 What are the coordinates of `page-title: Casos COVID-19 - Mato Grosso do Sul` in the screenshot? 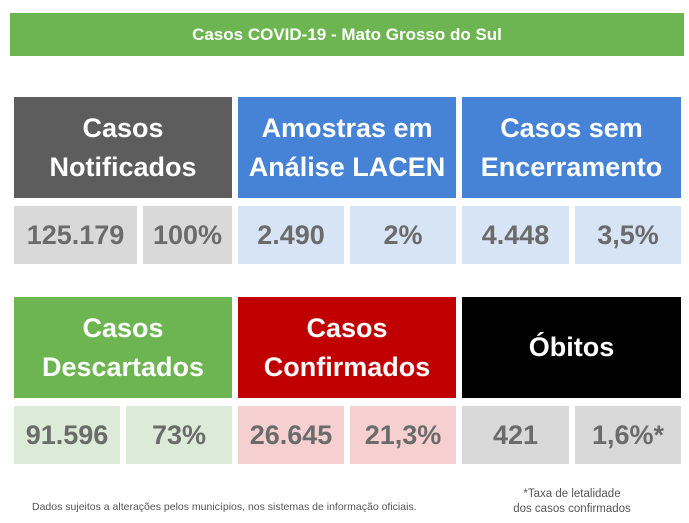 It's located at (347, 34).